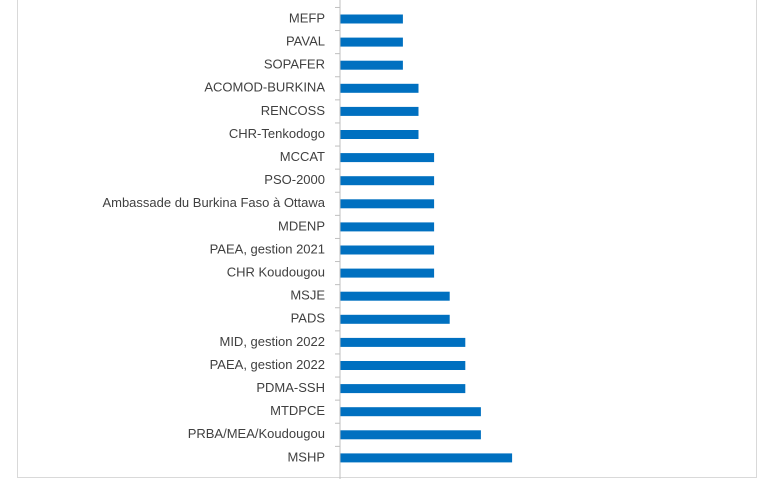  I want to click on category-label: SOPAFER, so click(294, 64).